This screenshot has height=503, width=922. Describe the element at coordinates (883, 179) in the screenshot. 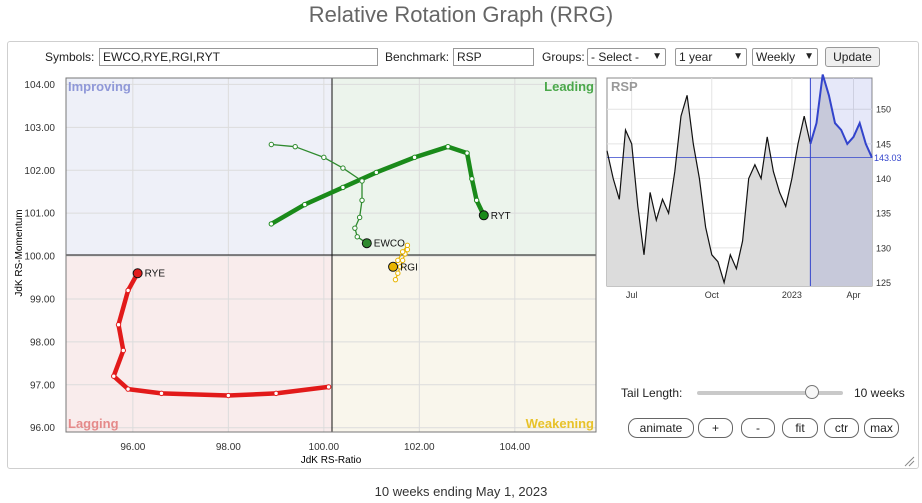

I see `inset-y-tick-label: 140` at that location.